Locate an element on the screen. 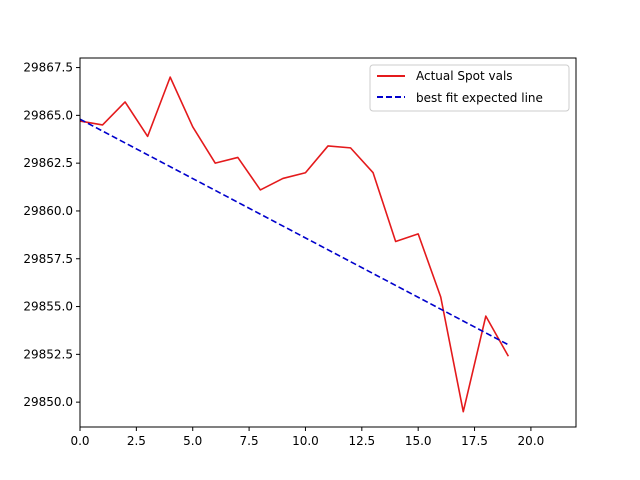 The image size is (640, 480). legend: Actual Spot vals best fit expected line is located at coordinates (469, 88).